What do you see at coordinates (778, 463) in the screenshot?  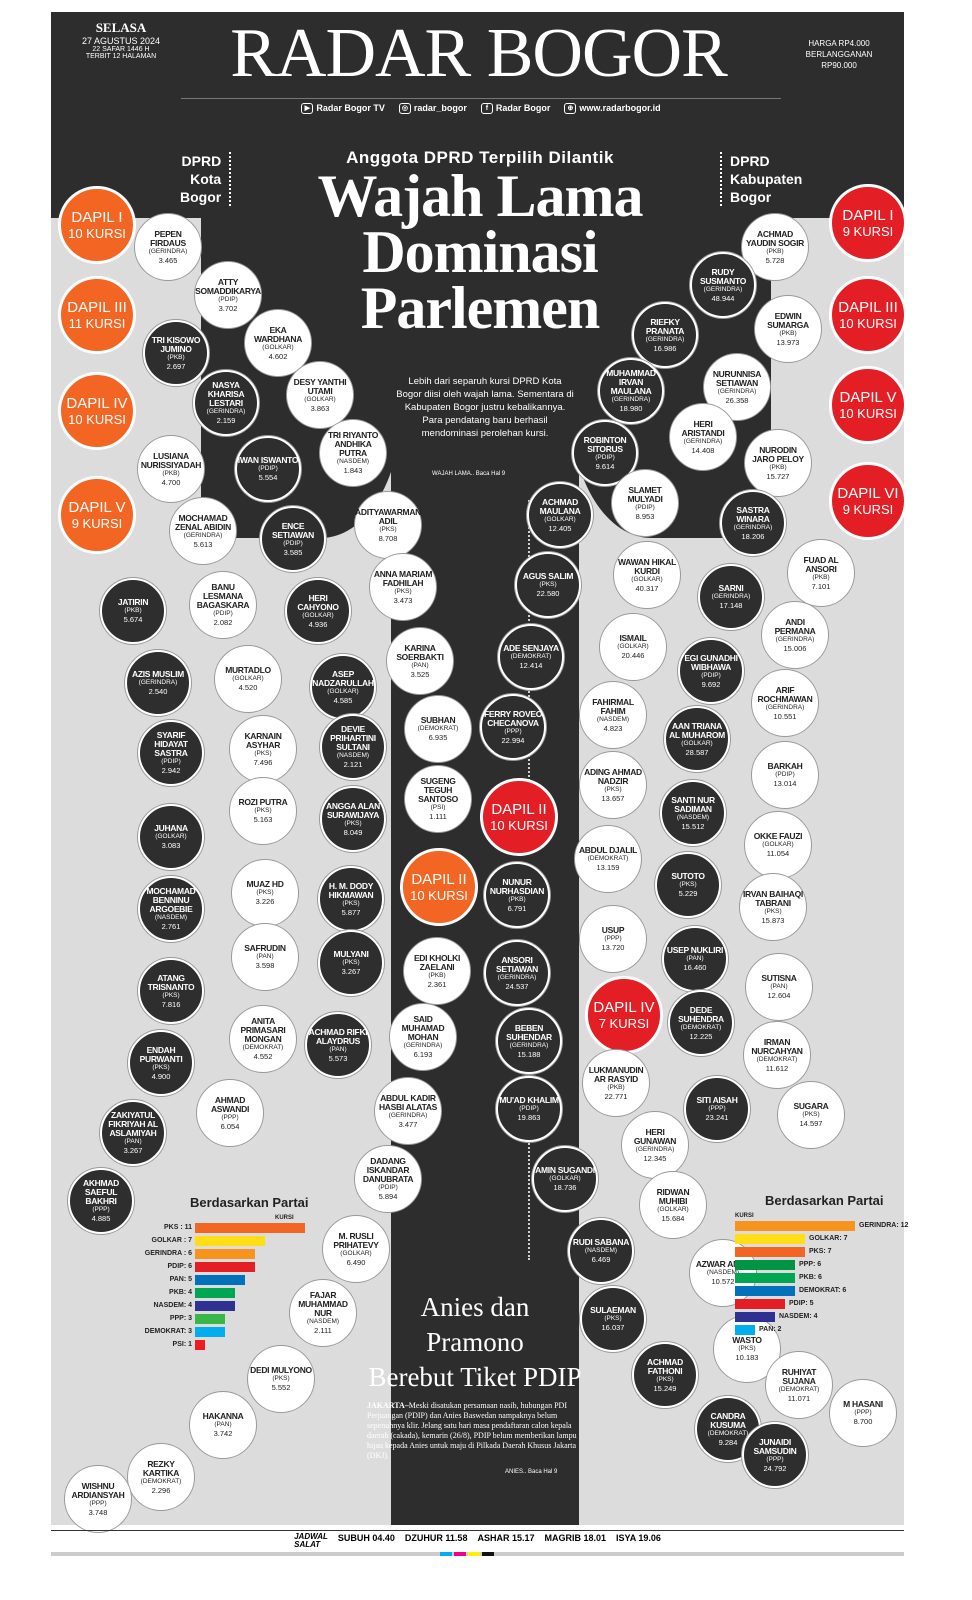 I see `member-node: NURODIN JARO PELOY (PKB) 15.727` at bounding box center [778, 463].